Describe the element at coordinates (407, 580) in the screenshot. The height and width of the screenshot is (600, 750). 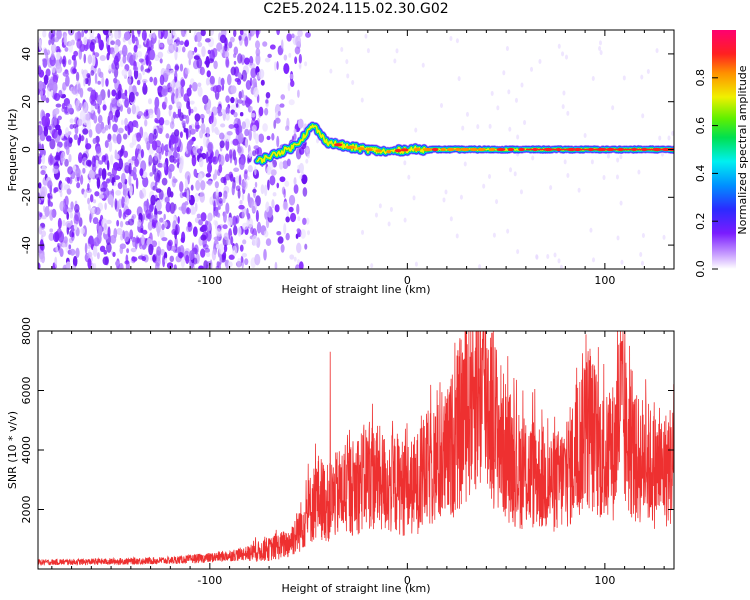
I see `snr-x-tick-label: 0` at that location.